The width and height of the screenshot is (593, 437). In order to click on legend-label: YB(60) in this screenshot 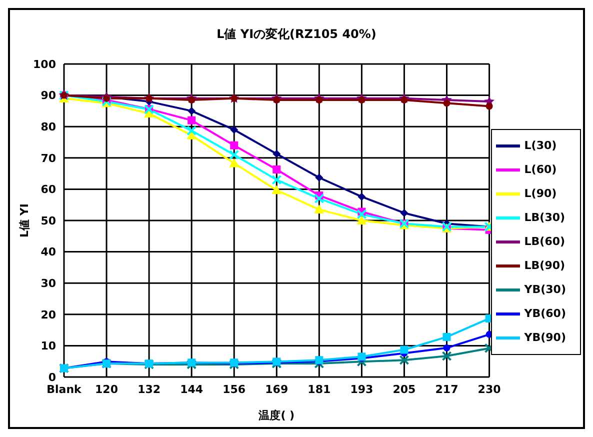, I will do `click(545, 313)`.